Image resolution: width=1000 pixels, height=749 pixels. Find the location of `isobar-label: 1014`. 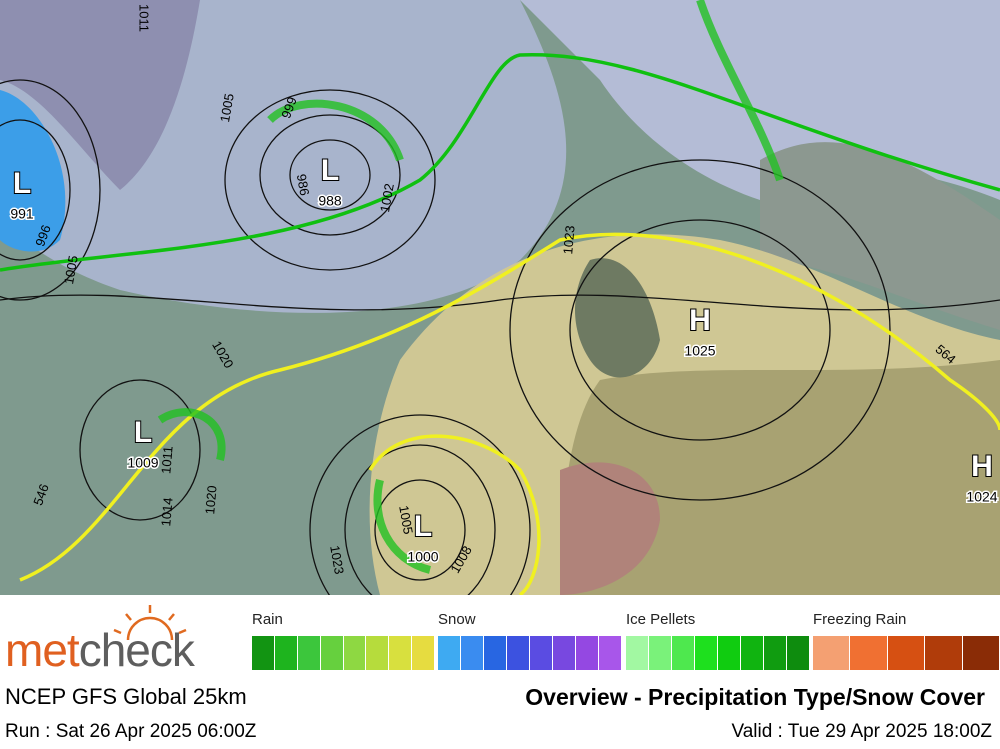

isobar-label: 1014 is located at coordinates (166, 512).